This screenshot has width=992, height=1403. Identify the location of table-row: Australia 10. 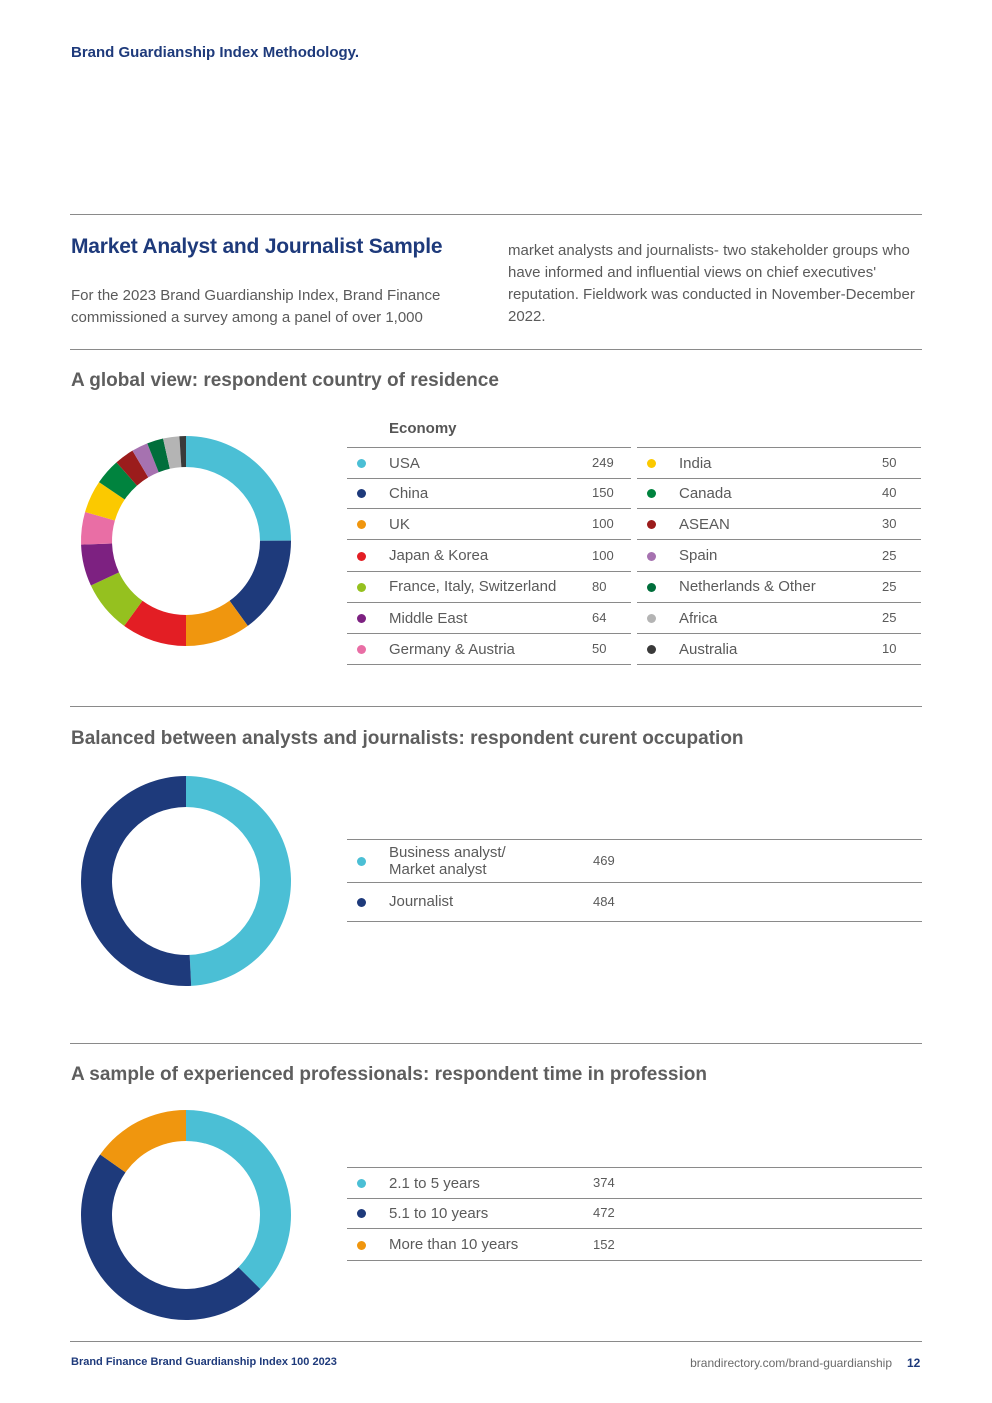
(779, 650).